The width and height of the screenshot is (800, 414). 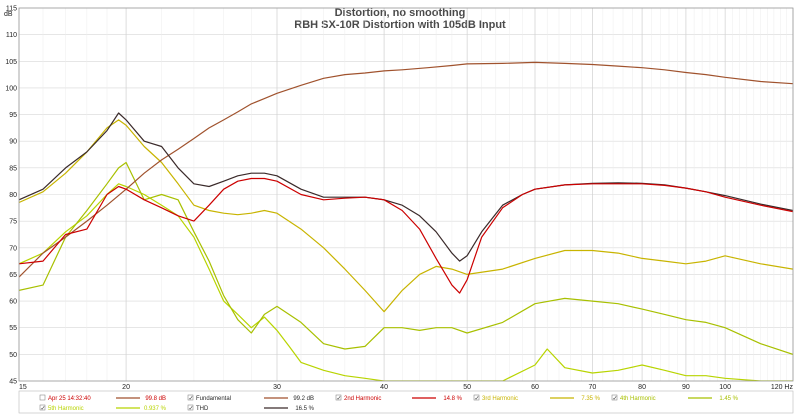 What do you see at coordinates (155, 409) in the screenshot?
I see `legend-value: 0.937 %` at bounding box center [155, 409].